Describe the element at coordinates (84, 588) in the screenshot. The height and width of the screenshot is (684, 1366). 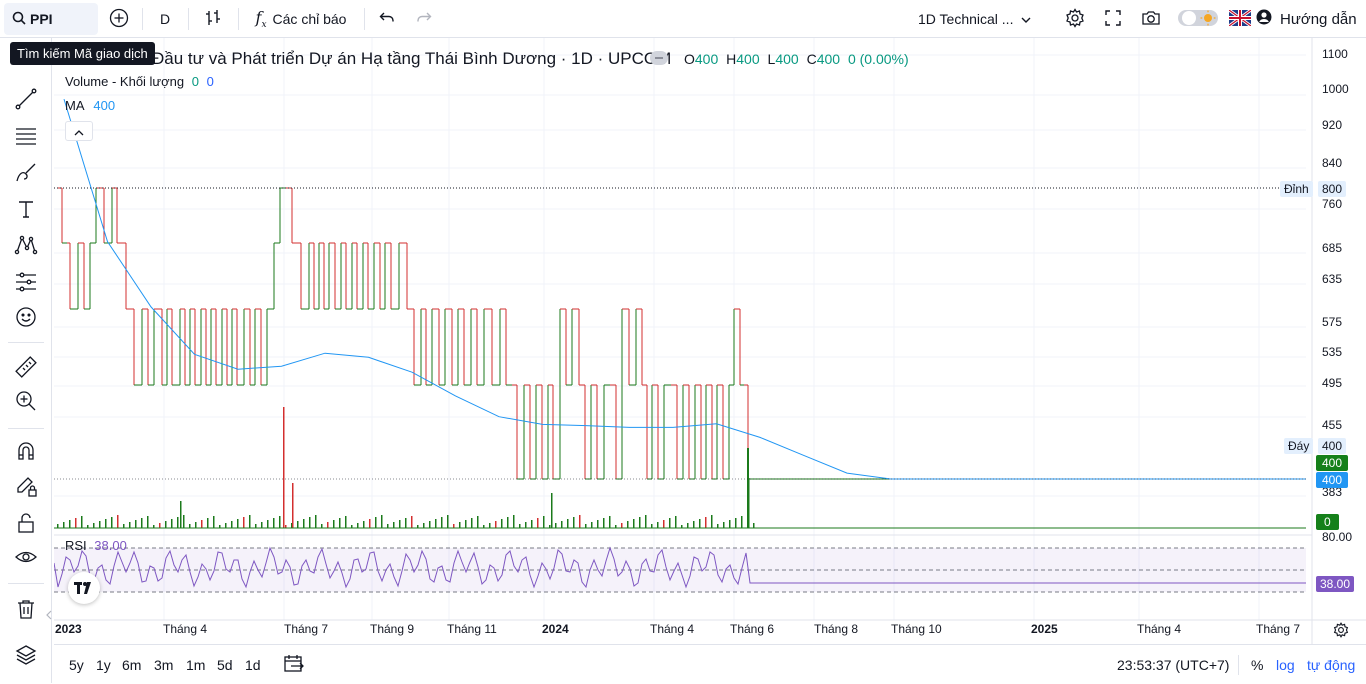
I see `tradingview-logo` at that location.